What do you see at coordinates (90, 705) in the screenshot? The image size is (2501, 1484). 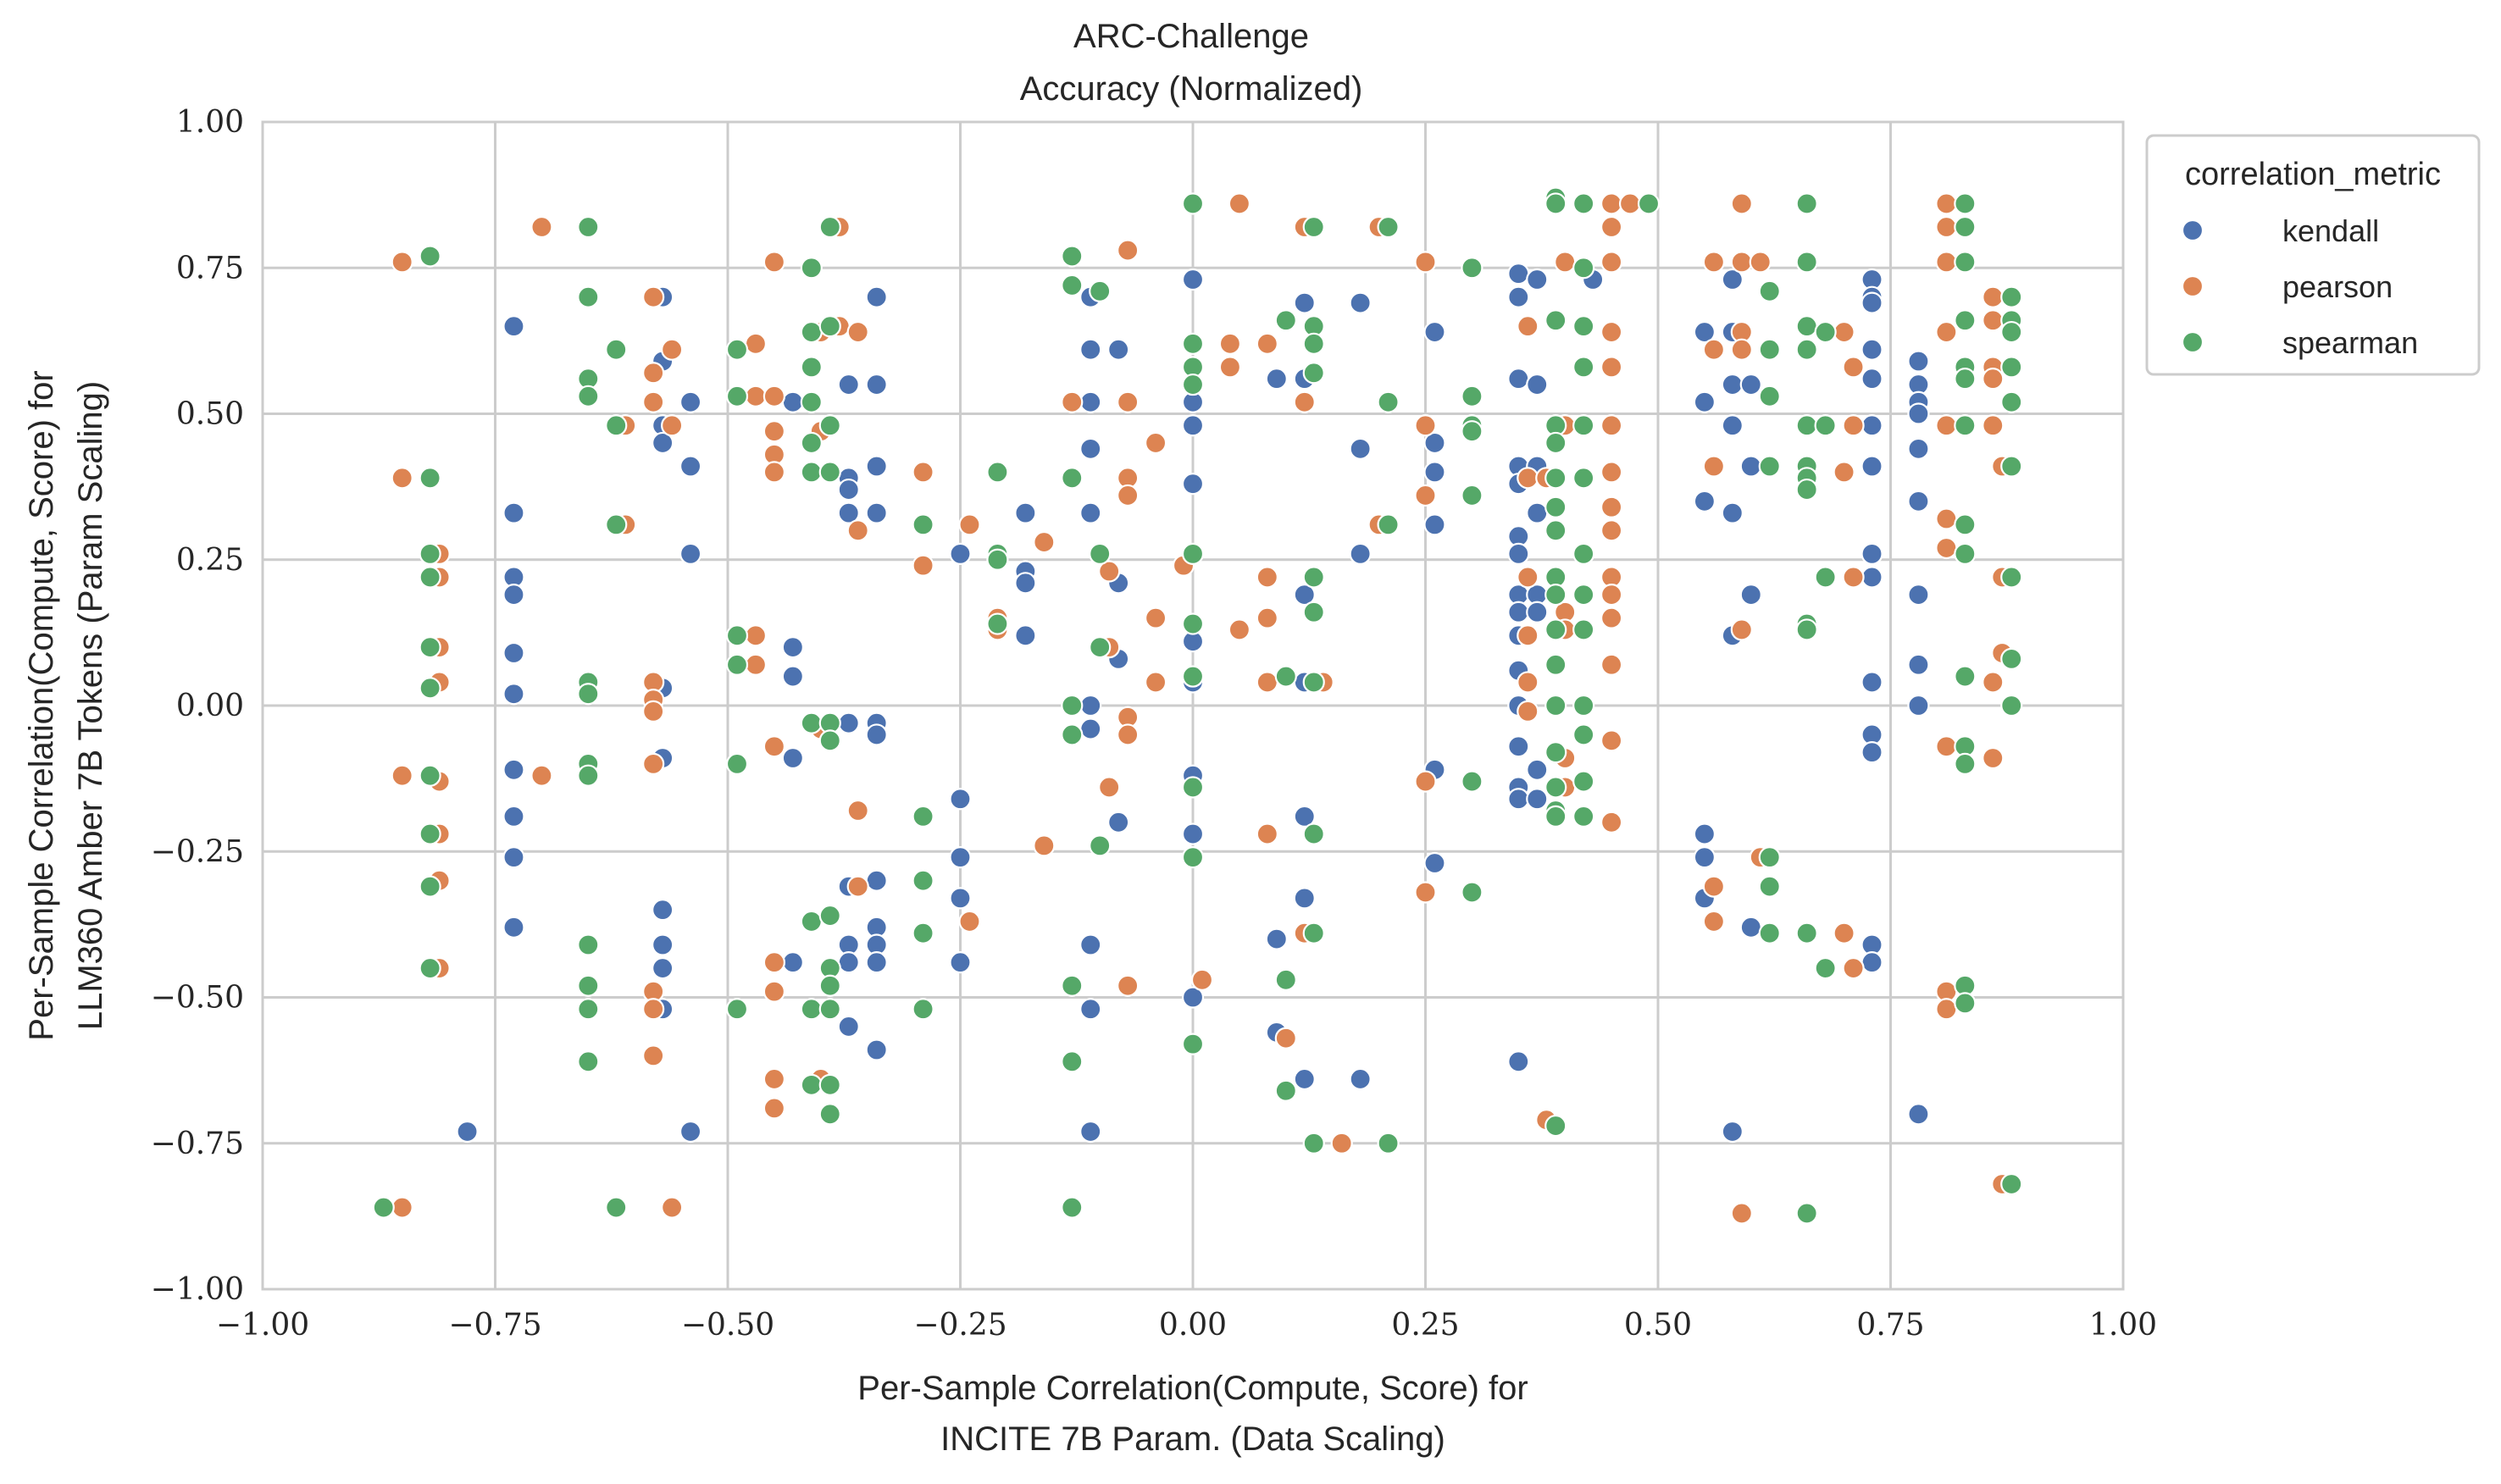 I see `y-axis-label-line-2: LLM360 Amber 7B Tokens (Param Scaling)` at bounding box center [90, 705].